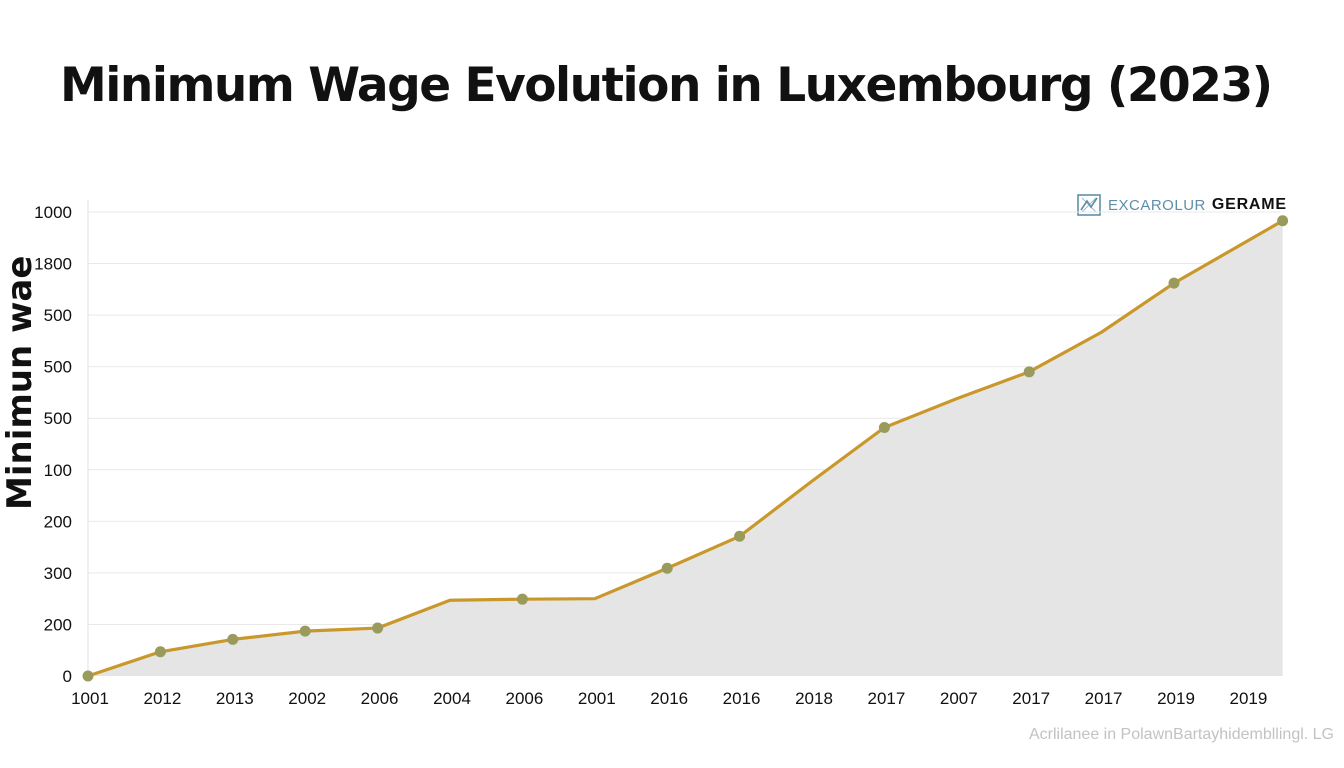 The width and height of the screenshot is (1344, 768). I want to click on y-tick-label: 300, so click(58, 573).